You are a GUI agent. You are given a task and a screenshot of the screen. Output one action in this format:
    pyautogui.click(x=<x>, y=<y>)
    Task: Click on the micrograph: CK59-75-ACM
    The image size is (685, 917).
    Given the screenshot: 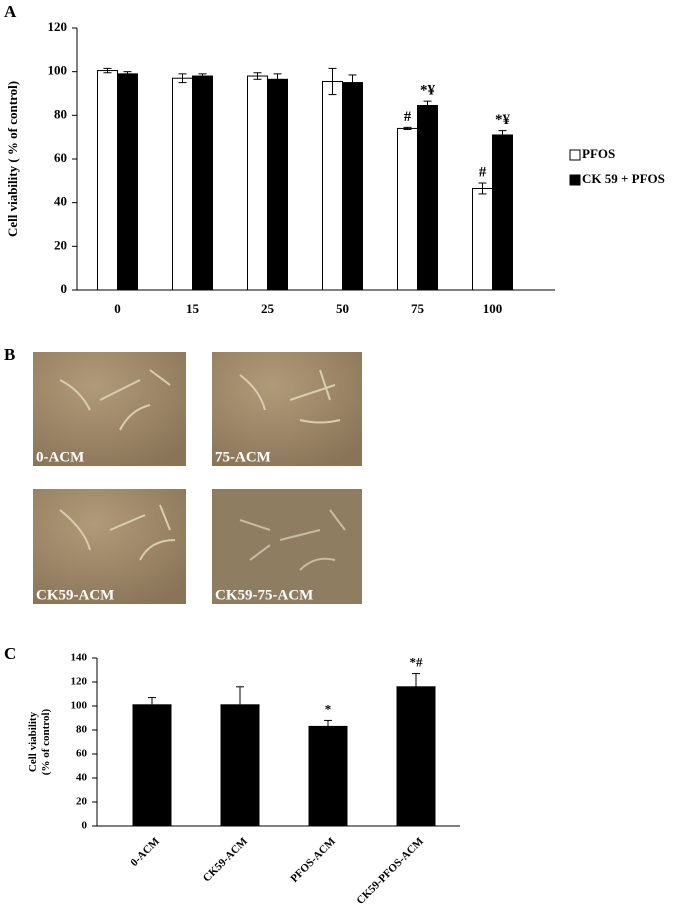 What is the action you would take?
    pyautogui.click(x=287, y=546)
    